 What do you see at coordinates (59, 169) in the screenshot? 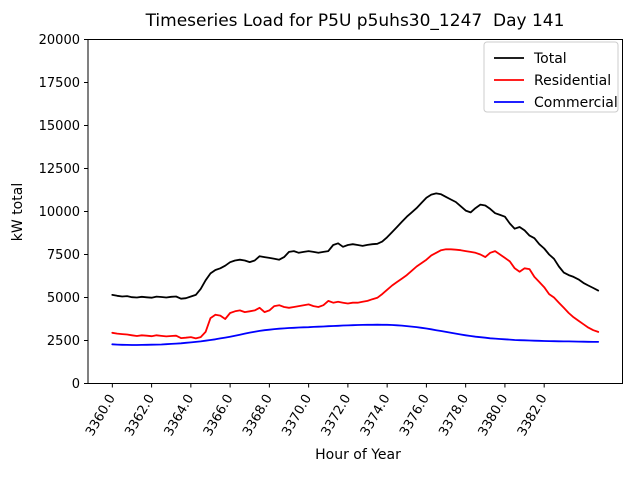
I see `y-tick-label: 12500` at bounding box center [59, 169].